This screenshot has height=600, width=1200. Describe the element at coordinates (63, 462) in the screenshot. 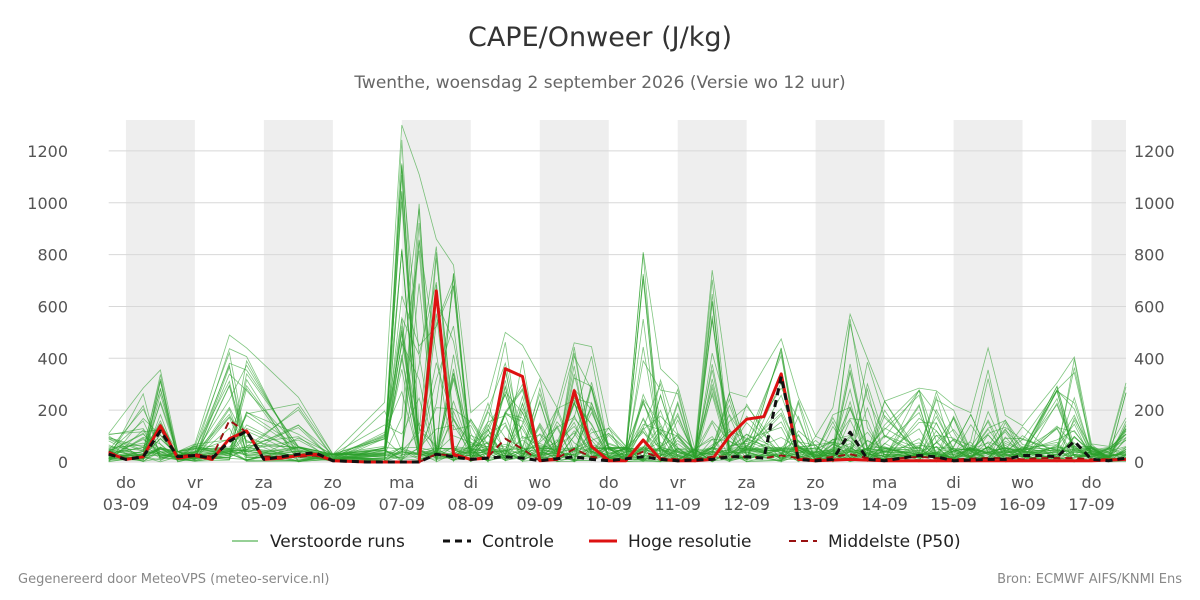

I see `y-tick-label-left: 0` at that location.